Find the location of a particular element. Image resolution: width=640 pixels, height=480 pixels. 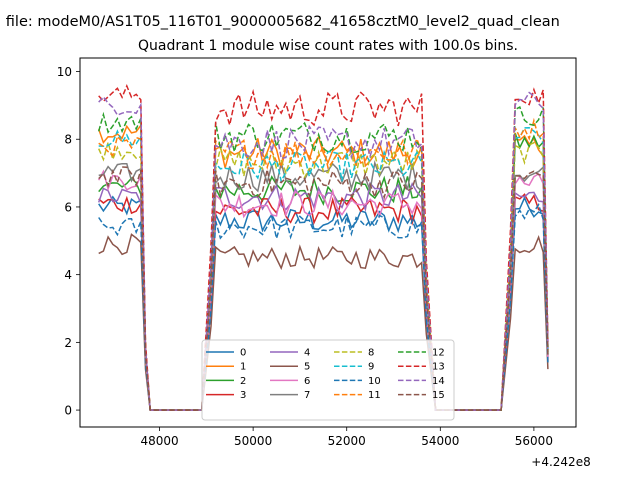

y-tick-label: 6 is located at coordinates (68, 207).